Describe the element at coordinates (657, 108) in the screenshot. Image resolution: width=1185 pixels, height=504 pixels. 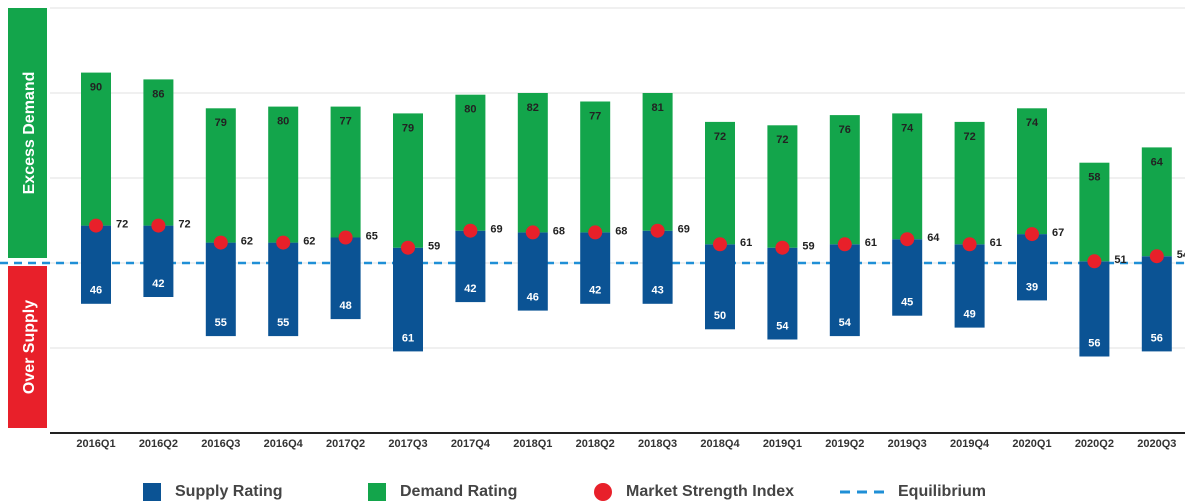
I see `demand-label: 81` at that location.